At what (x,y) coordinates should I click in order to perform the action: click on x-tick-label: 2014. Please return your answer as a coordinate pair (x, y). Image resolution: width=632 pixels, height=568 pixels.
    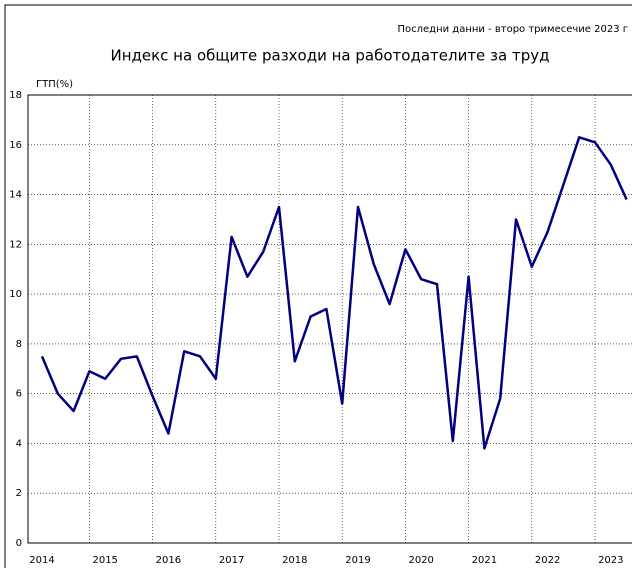
    Looking at the image, I should click on (41, 560).